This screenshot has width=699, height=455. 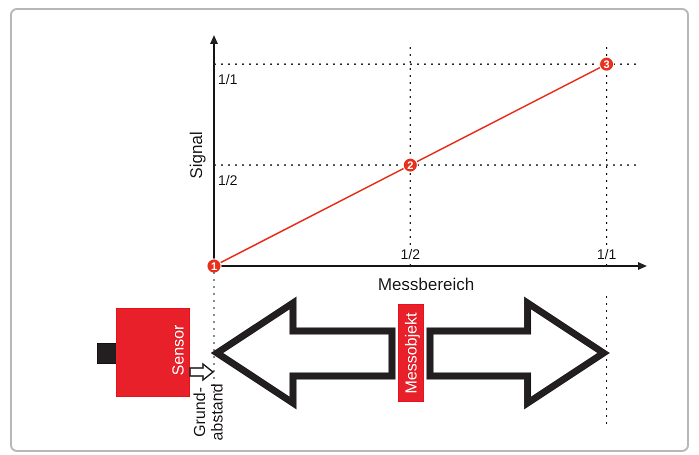 What do you see at coordinates (426, 284) in the screenshot?
I see `x-axis-title: Messbereich` at bounding box center [426, 284].